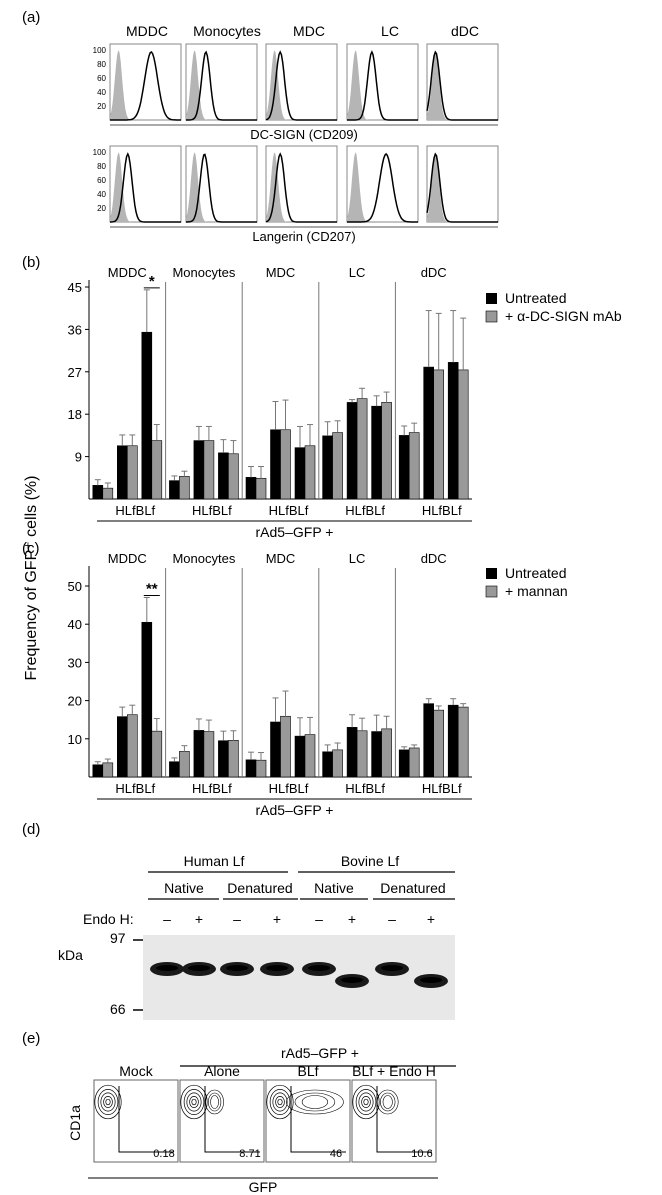 The width and height of the screenshot is (662, 1195). Describe the element at coordinates (31, 262) in the screenshot. I see `panel-b-label: (b)` at that location.